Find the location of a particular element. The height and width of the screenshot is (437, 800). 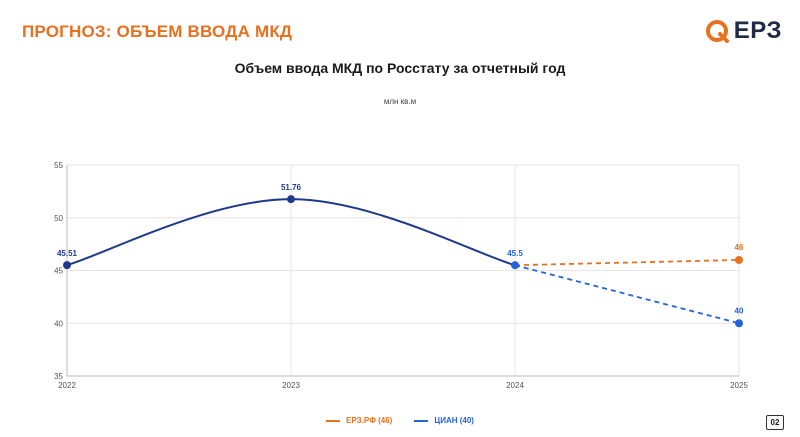

legend-item: ЦИАН (40) is located at coordinates (444, 420).